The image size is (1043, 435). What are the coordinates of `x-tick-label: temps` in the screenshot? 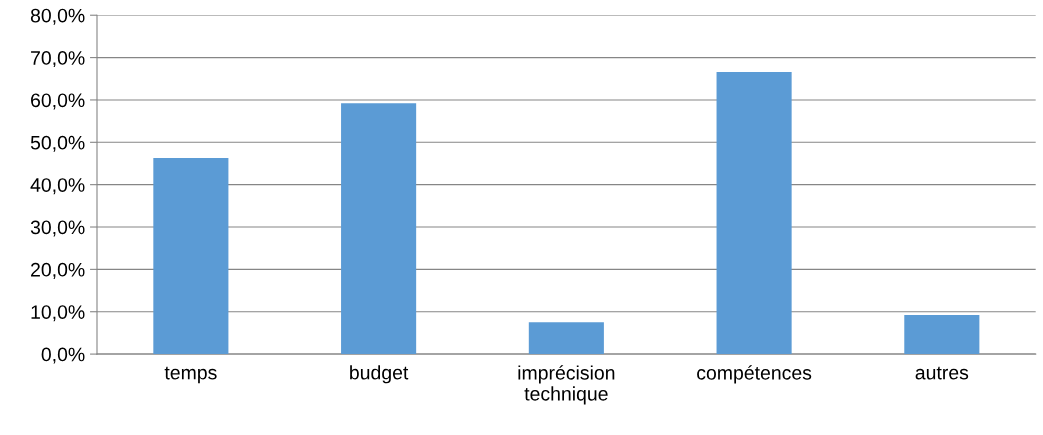 It's located at (190, 375).